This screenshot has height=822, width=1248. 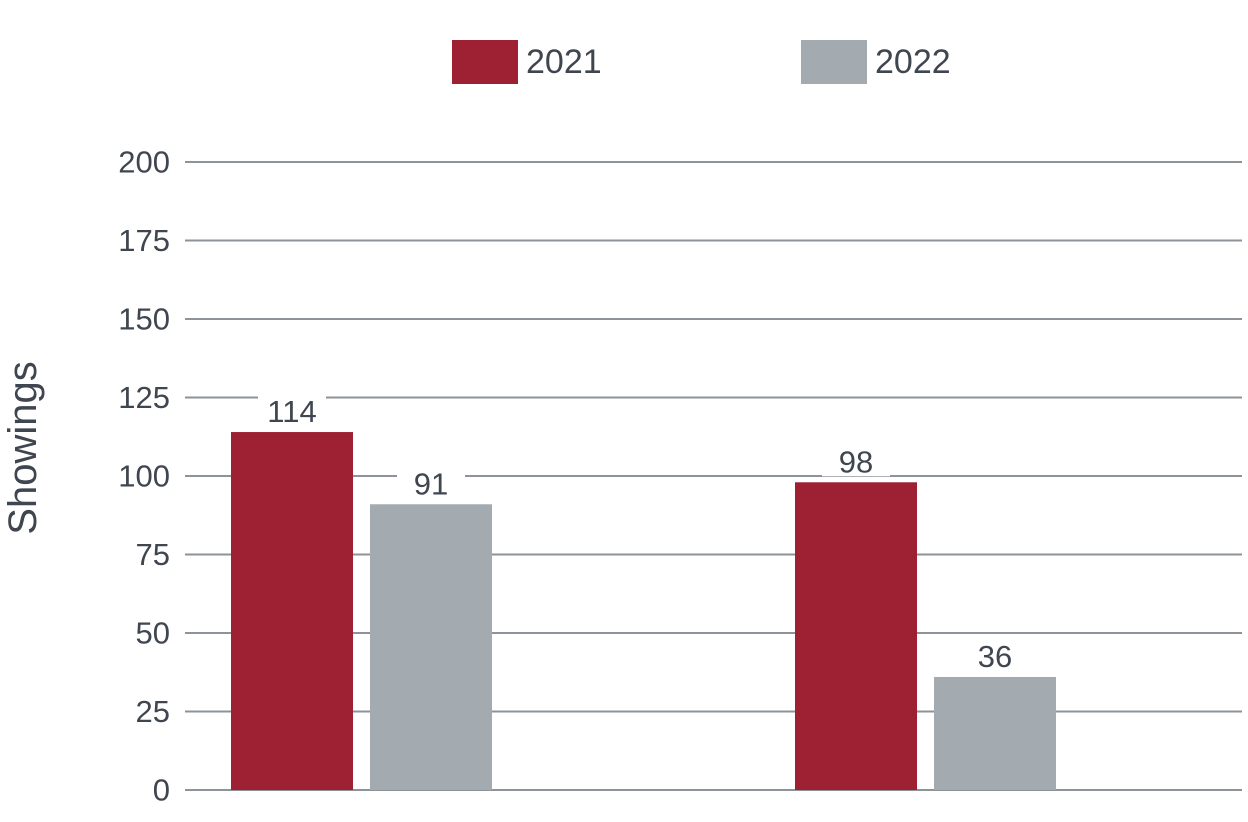 What do you see at coordinates (161, 790) in the screenshot?
I see `y-tick-label: 0` at bounding box center [161, 790].